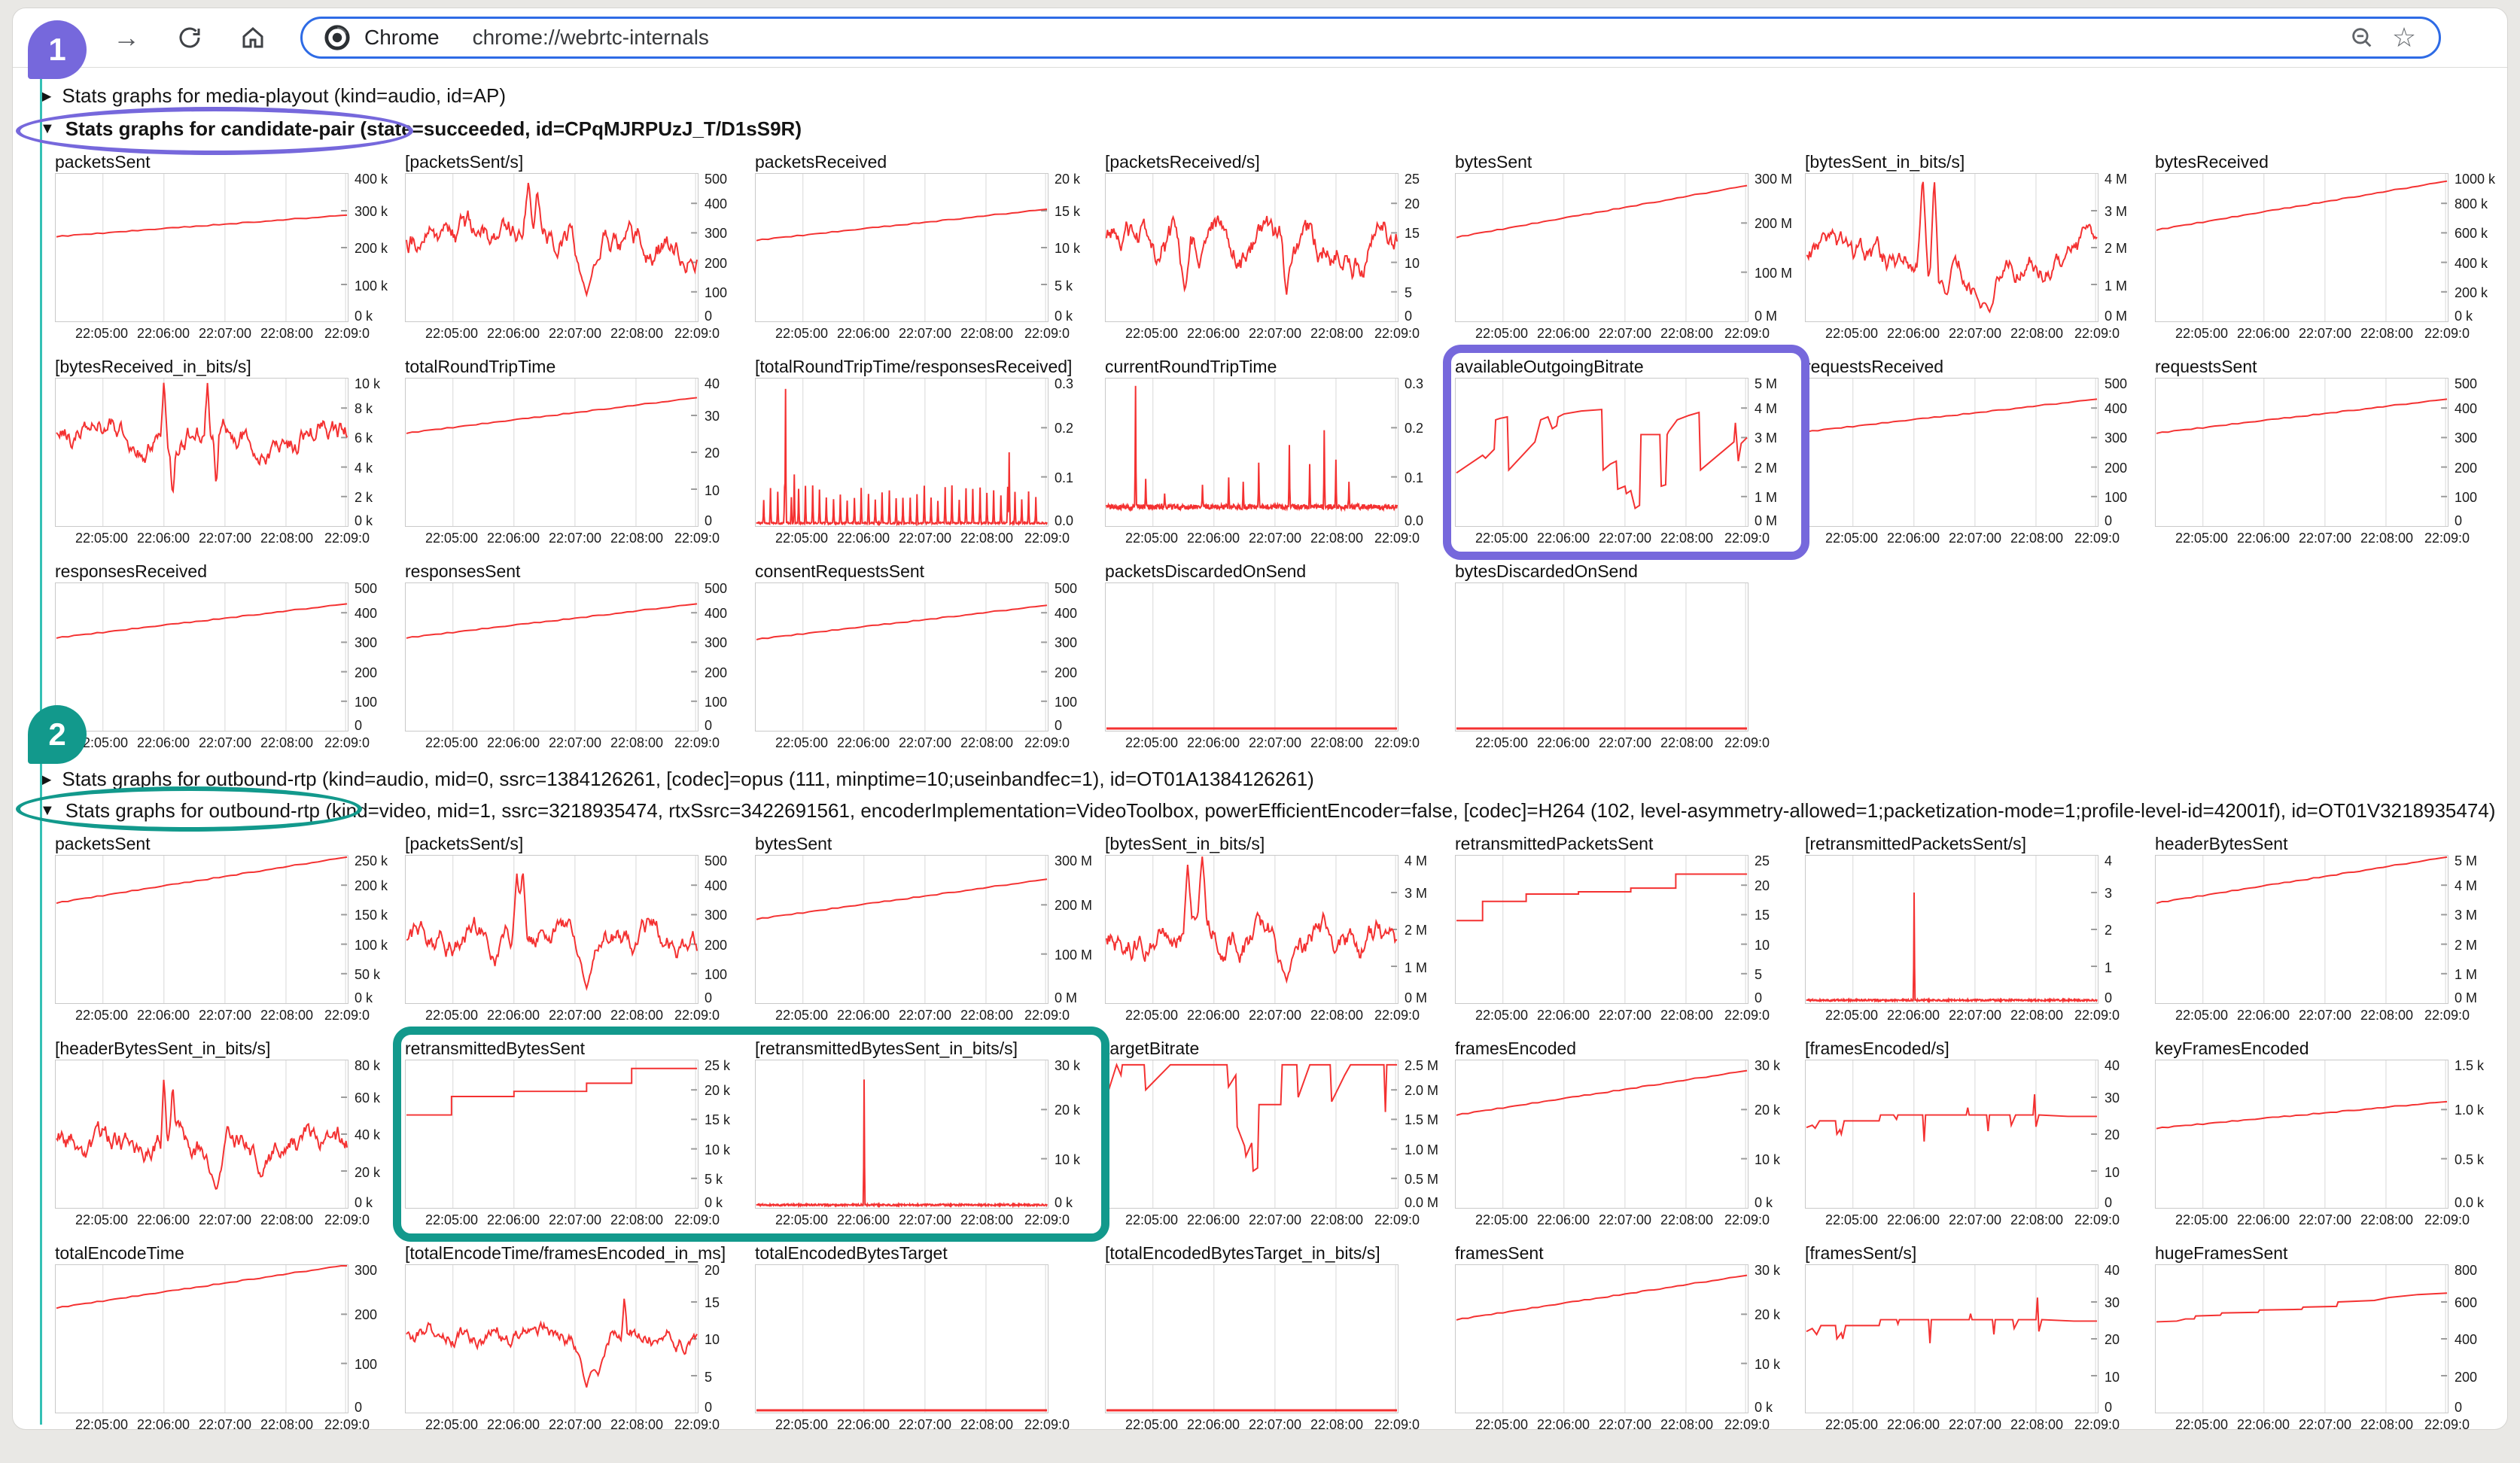  I want to click on y-tick-label: 25, so click(1762, 860).